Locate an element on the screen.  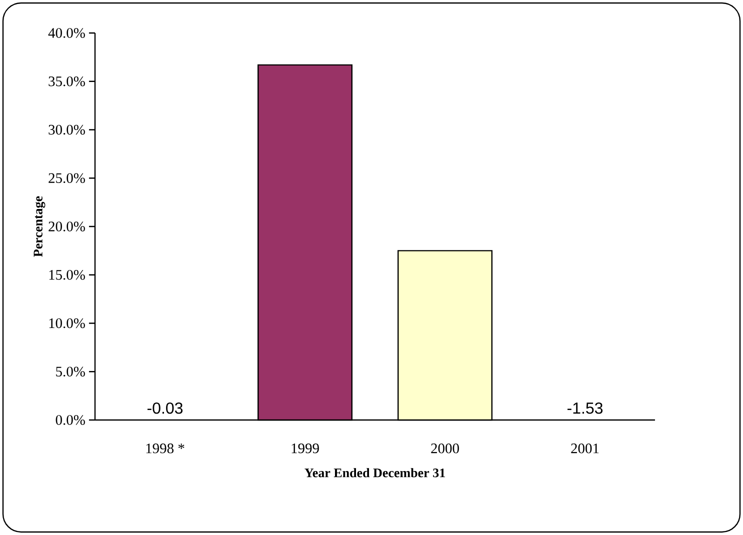
x-tick-label: 2000 is located at coordinates (445, 449).